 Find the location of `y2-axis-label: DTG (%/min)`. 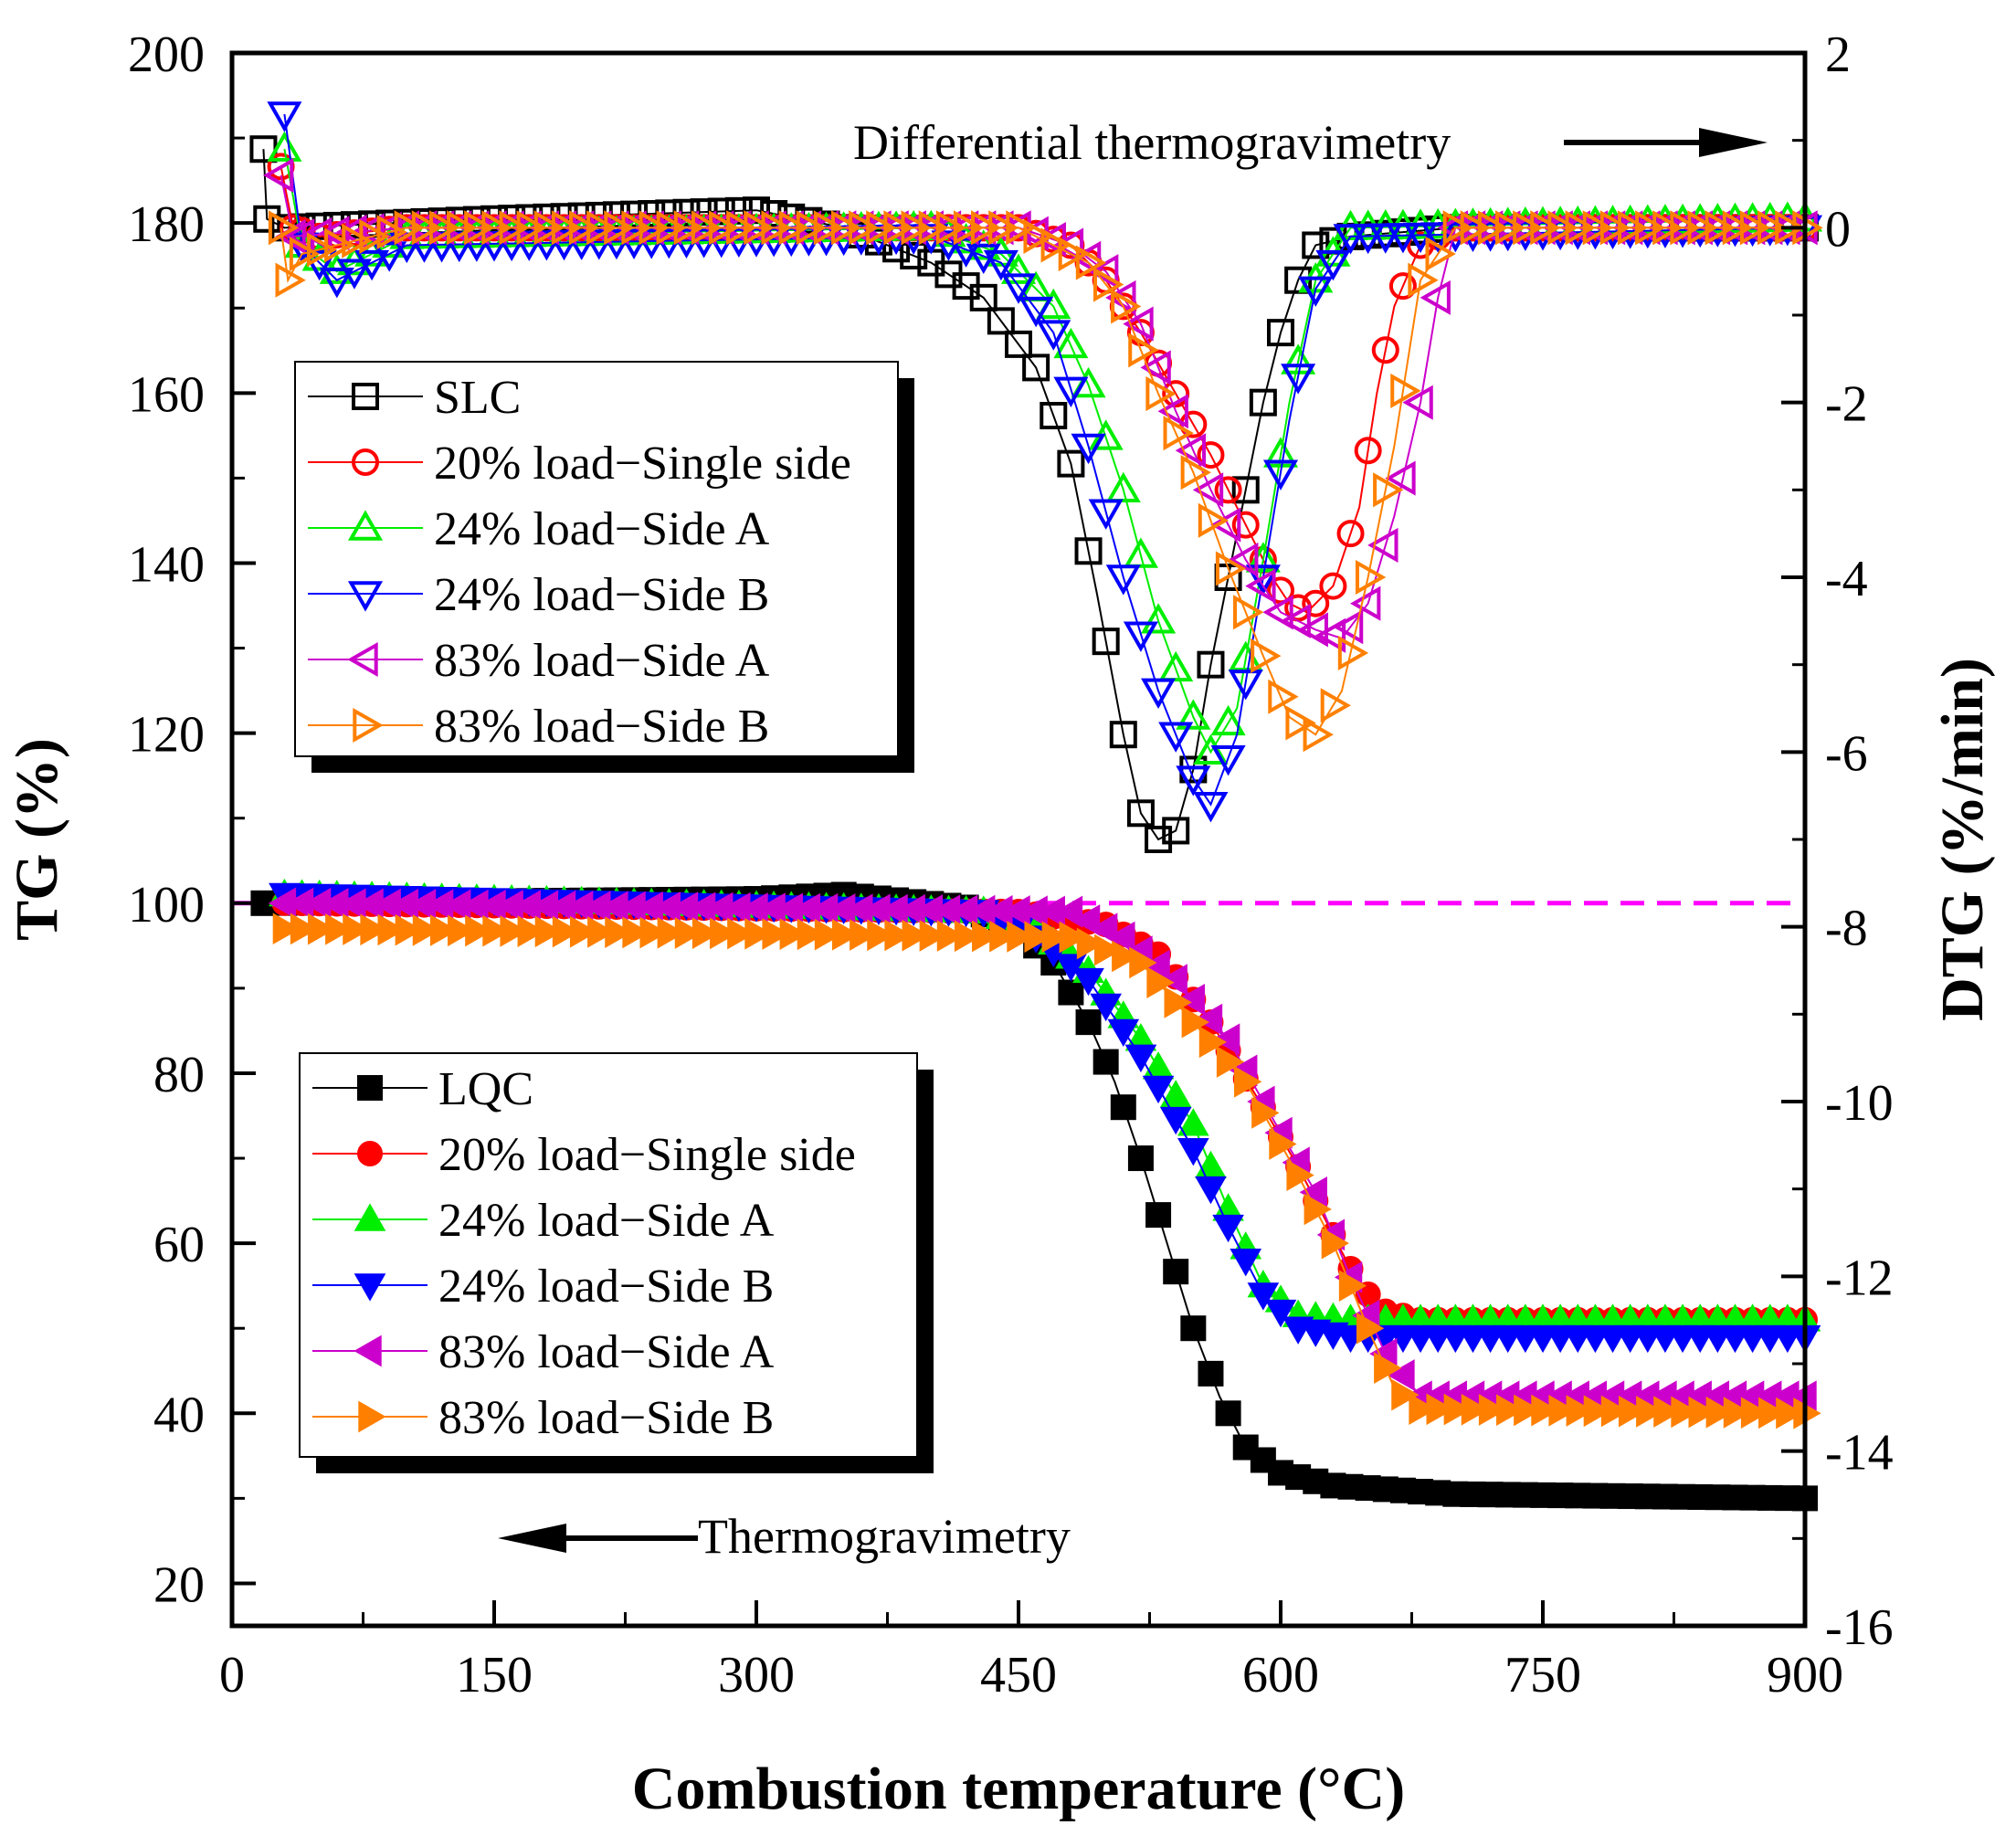

y2-axis-label: DTG (%/min) is located at coordinates (1962, 839).